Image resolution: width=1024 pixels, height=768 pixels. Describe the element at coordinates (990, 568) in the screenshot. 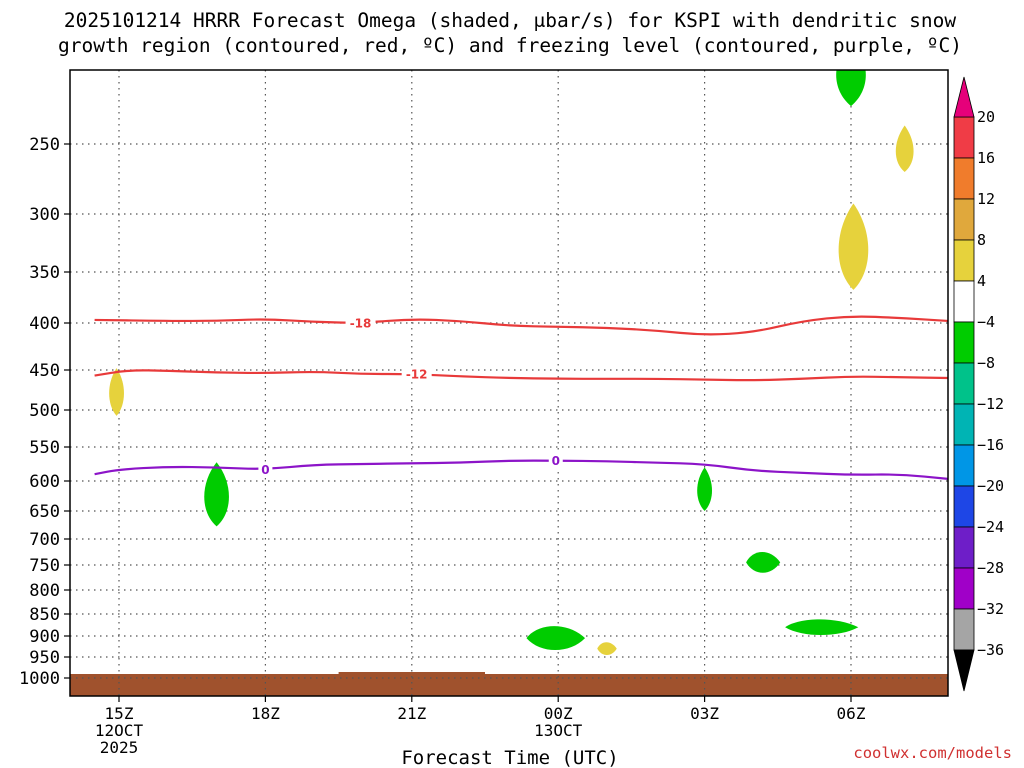

I see `colorbar-label-11: −28` at that location.